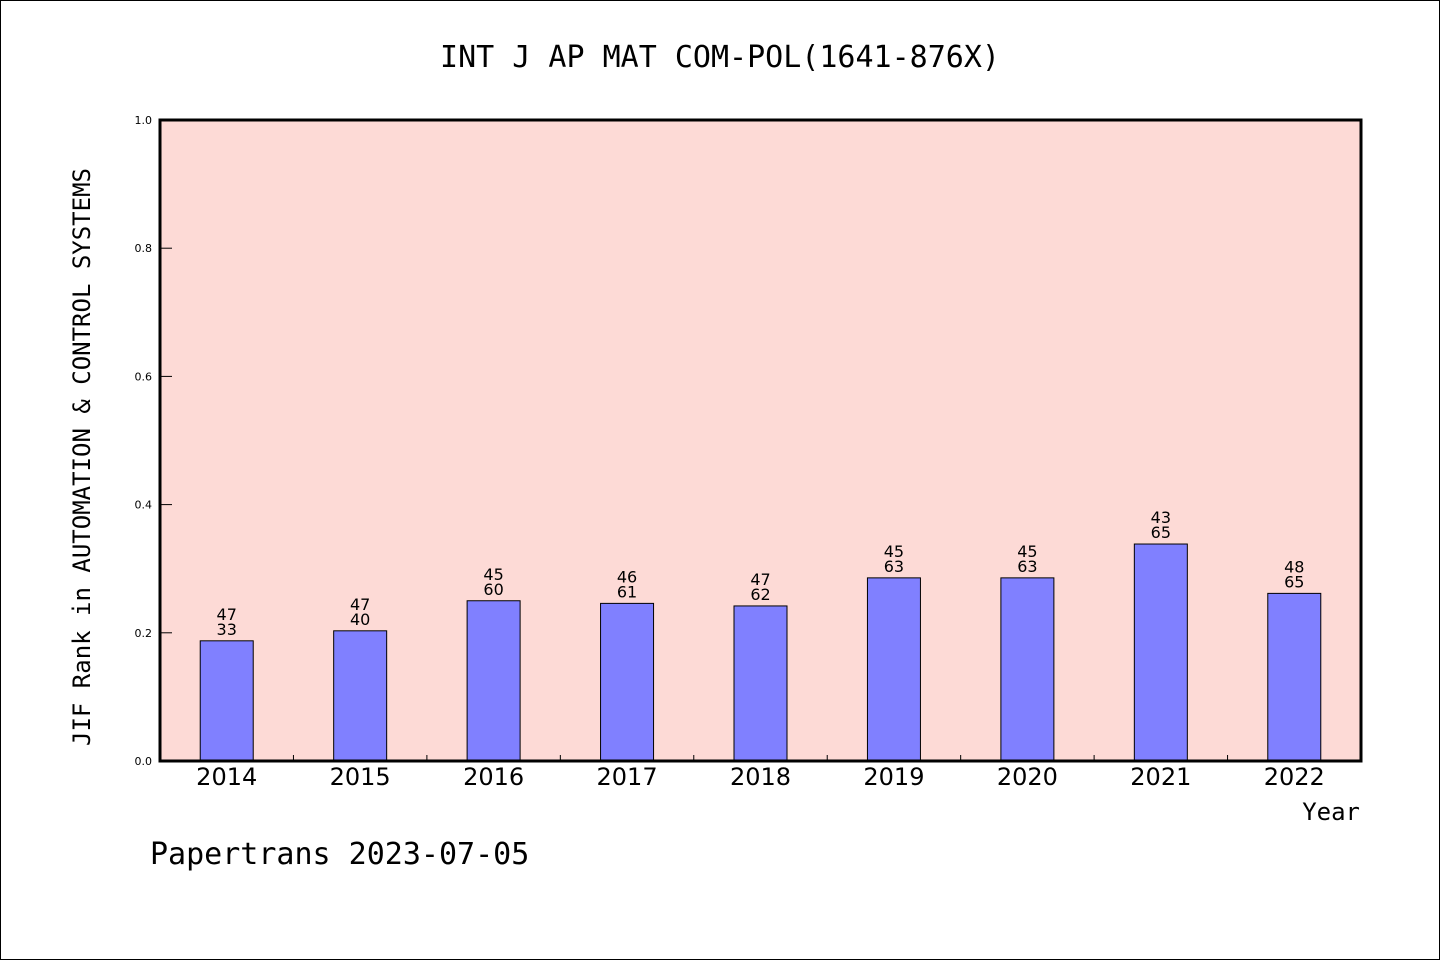 This screenshot has height=960, width=1440. Describe the element at coordinates (144, 376) in the screenshot. I see `y-tick-label-0.6: 0.6` at that location.